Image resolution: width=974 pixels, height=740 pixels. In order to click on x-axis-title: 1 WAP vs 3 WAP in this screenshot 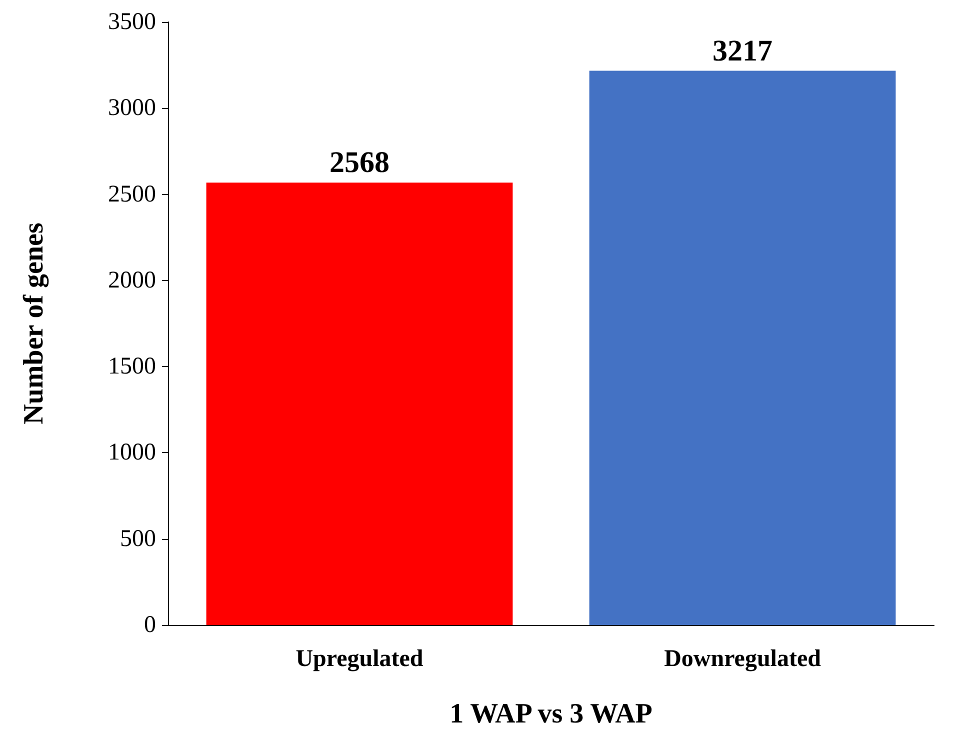, I will do `click(551, 714)`.